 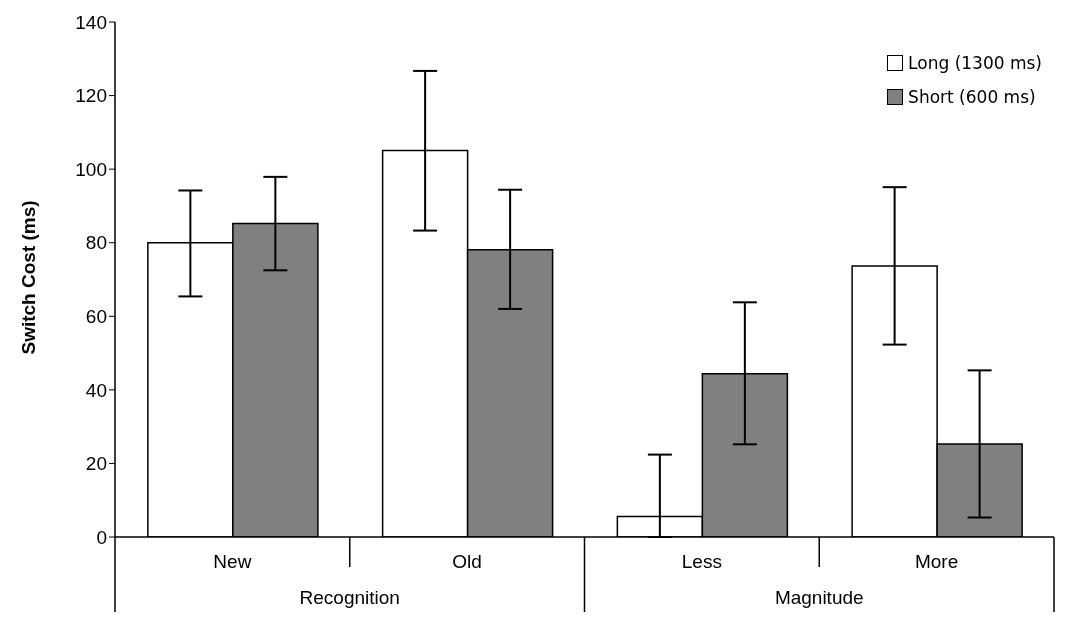 What do you see at coordinates (349, 597) in the screenshot?
I see `text: Recognition` at bounding box center [349, 597].